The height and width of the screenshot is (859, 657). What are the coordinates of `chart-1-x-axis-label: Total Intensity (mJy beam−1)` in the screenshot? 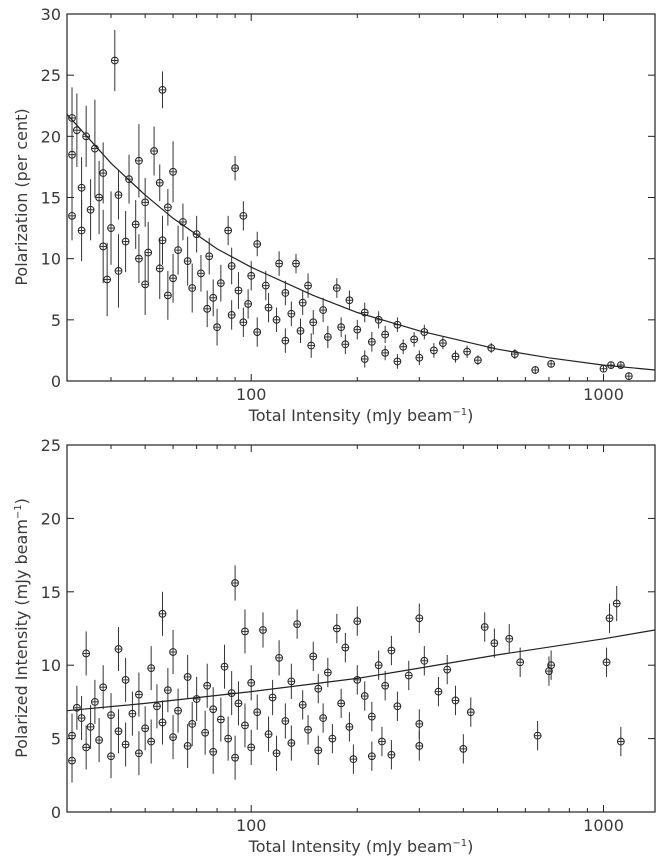 It's located at (361, 415).